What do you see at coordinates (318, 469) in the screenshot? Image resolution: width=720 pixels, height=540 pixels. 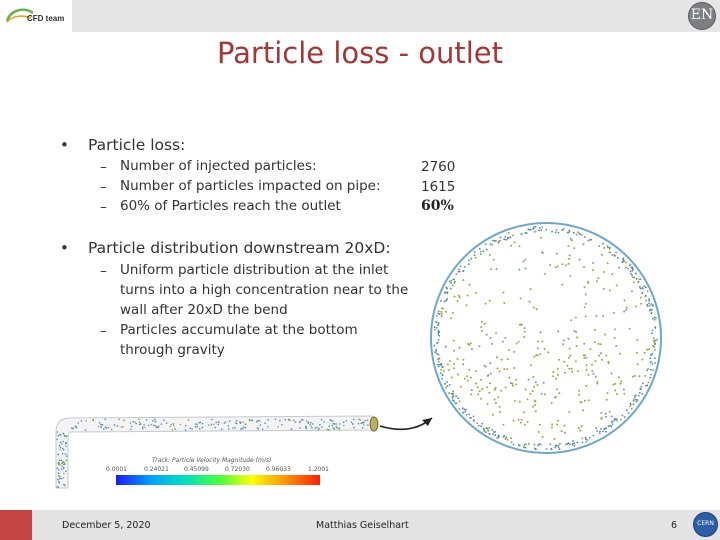 I see `colorbar-tick: 1.2001` at bounding box center [318, 469].